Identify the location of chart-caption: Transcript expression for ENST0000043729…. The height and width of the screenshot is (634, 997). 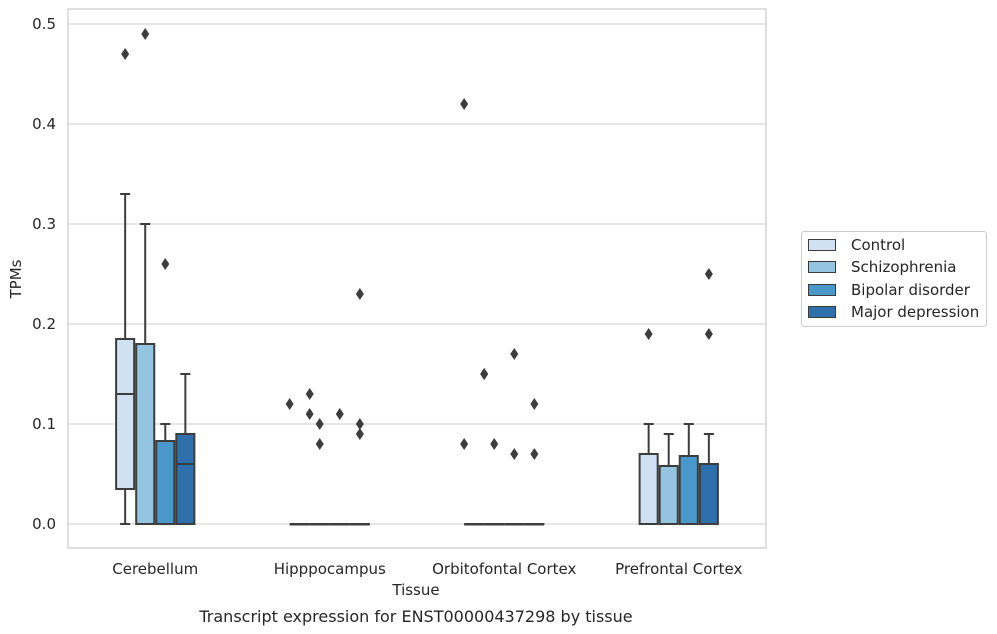
(415, 616).